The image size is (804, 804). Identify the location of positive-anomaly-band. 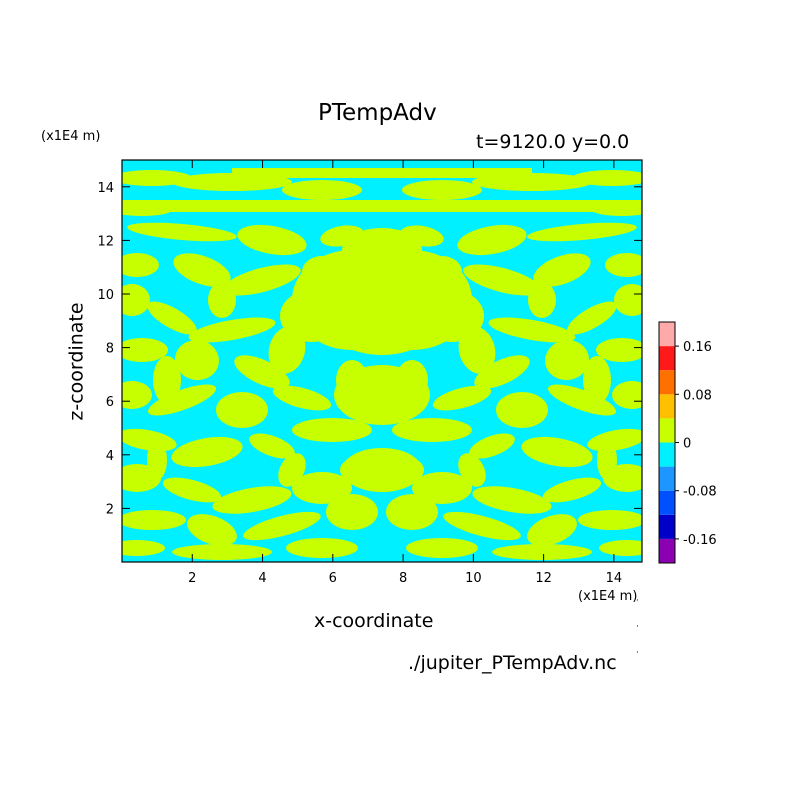
(382, 173).